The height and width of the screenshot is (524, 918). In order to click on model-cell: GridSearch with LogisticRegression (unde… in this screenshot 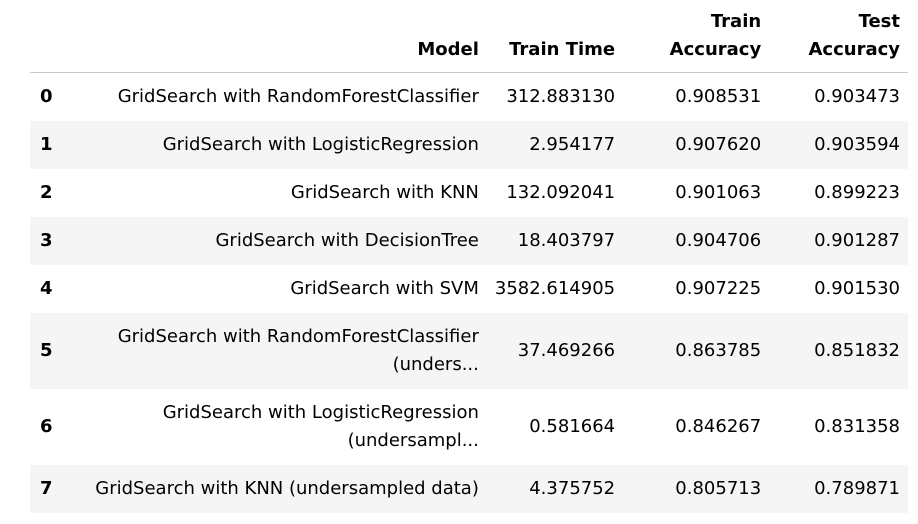, I will do `click(287, 427)`.